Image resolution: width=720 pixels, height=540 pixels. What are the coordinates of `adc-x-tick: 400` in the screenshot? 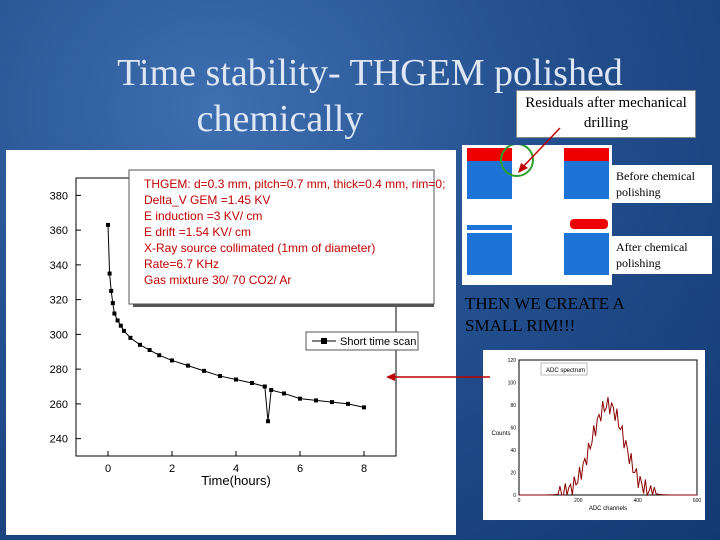 It's located at (637, 501).